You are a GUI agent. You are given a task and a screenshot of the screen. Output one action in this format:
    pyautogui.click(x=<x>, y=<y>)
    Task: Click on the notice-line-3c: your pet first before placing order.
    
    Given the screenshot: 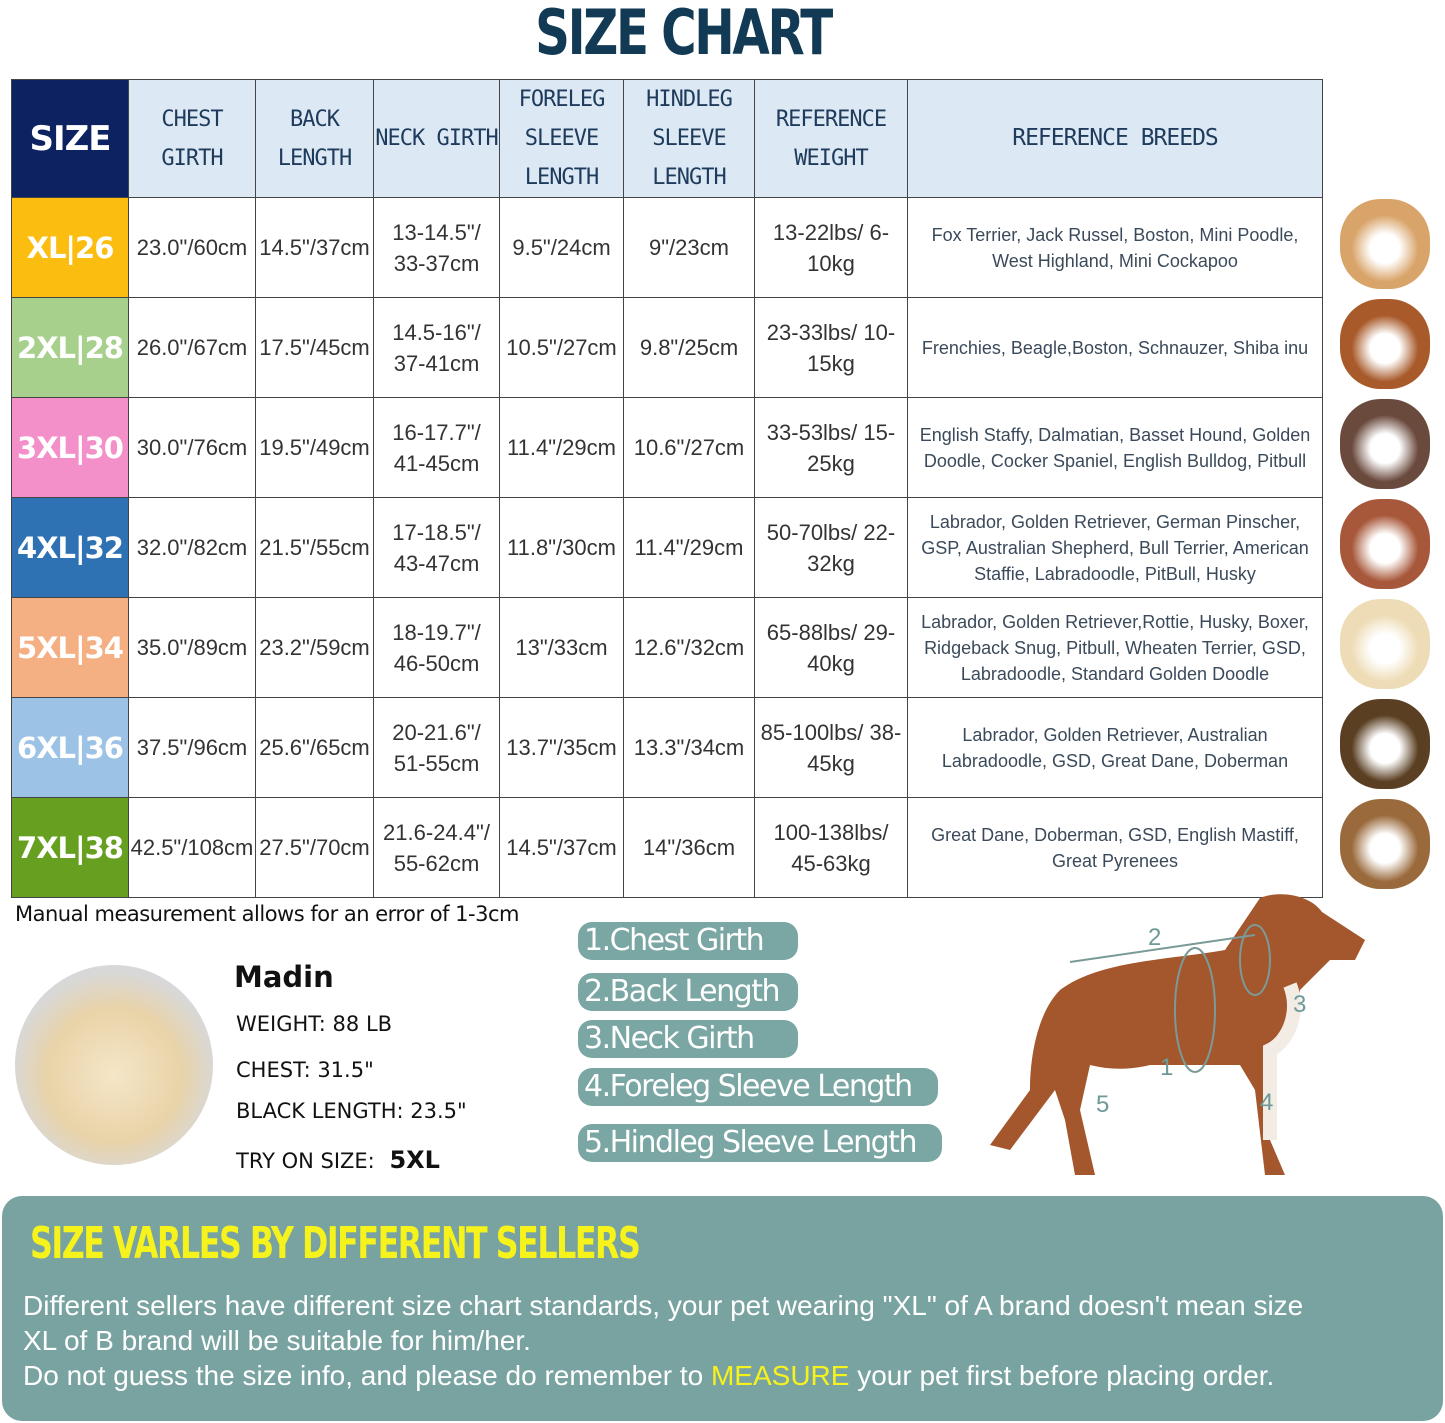 What is the action you would take?
    pyautogui.click(x=1062, y=1375)
    